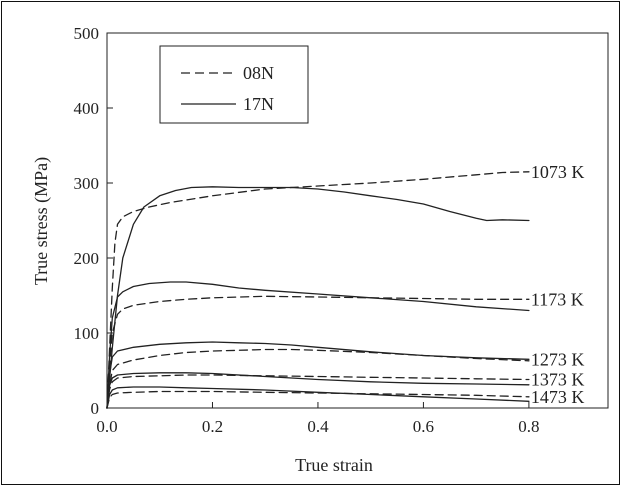 The height and width of the screenshot is (488, 623). I want to click on series-line-17n-1473k, so click(318, 397).